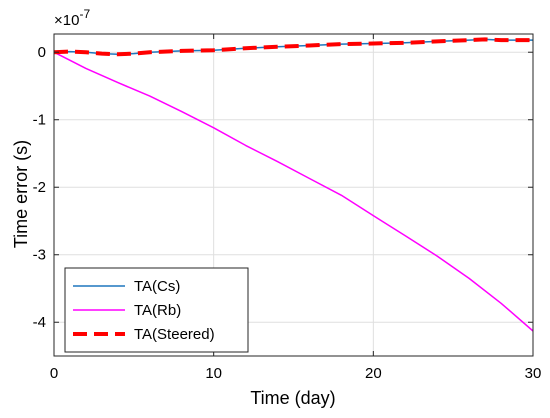  Describe the element at coordinates (533, 373) in the screenshot. I see `x-tick-label: 30` at that location.